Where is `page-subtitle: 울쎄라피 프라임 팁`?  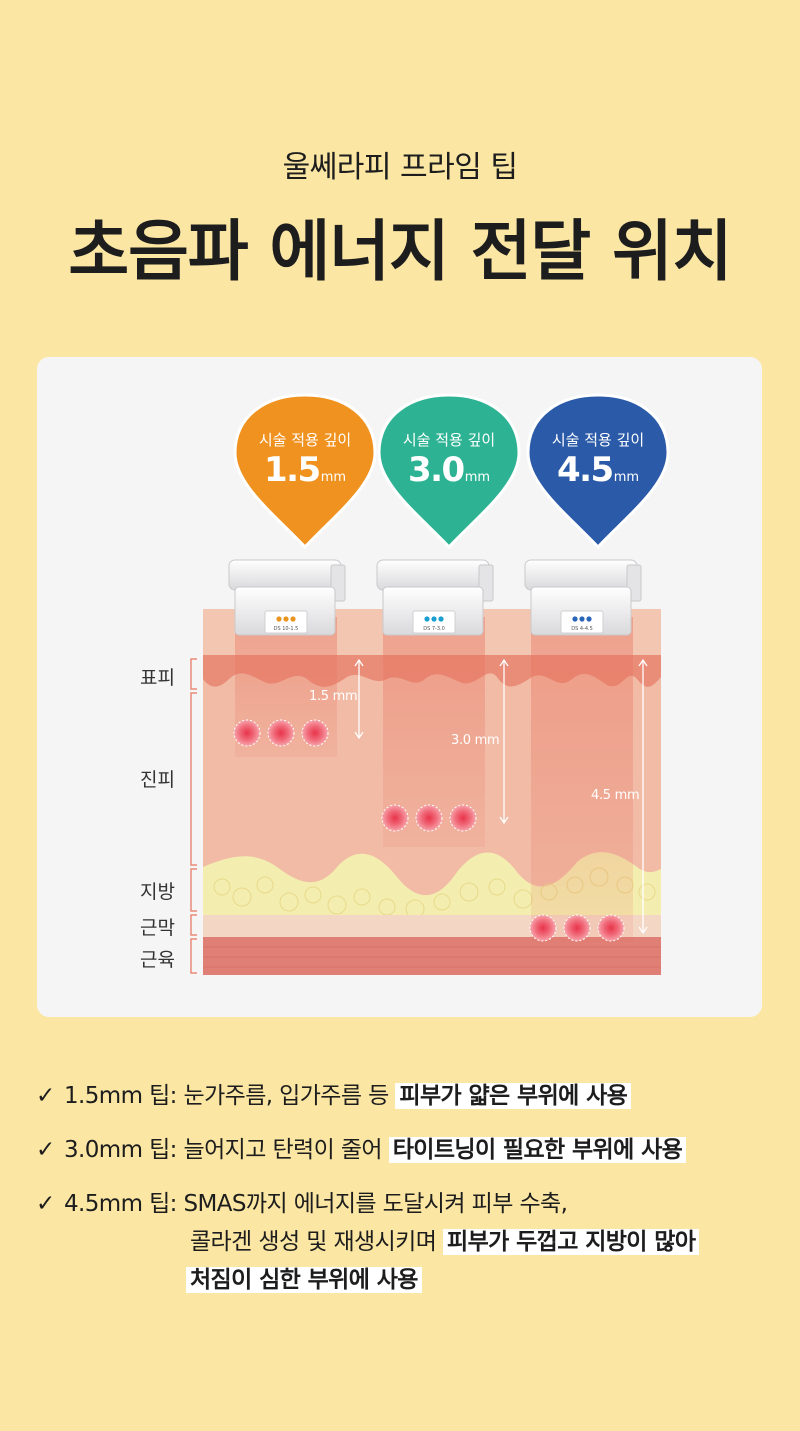 page-subtitle: 울쎄라피 프라임 팁 is located at coordinates (400, 167).